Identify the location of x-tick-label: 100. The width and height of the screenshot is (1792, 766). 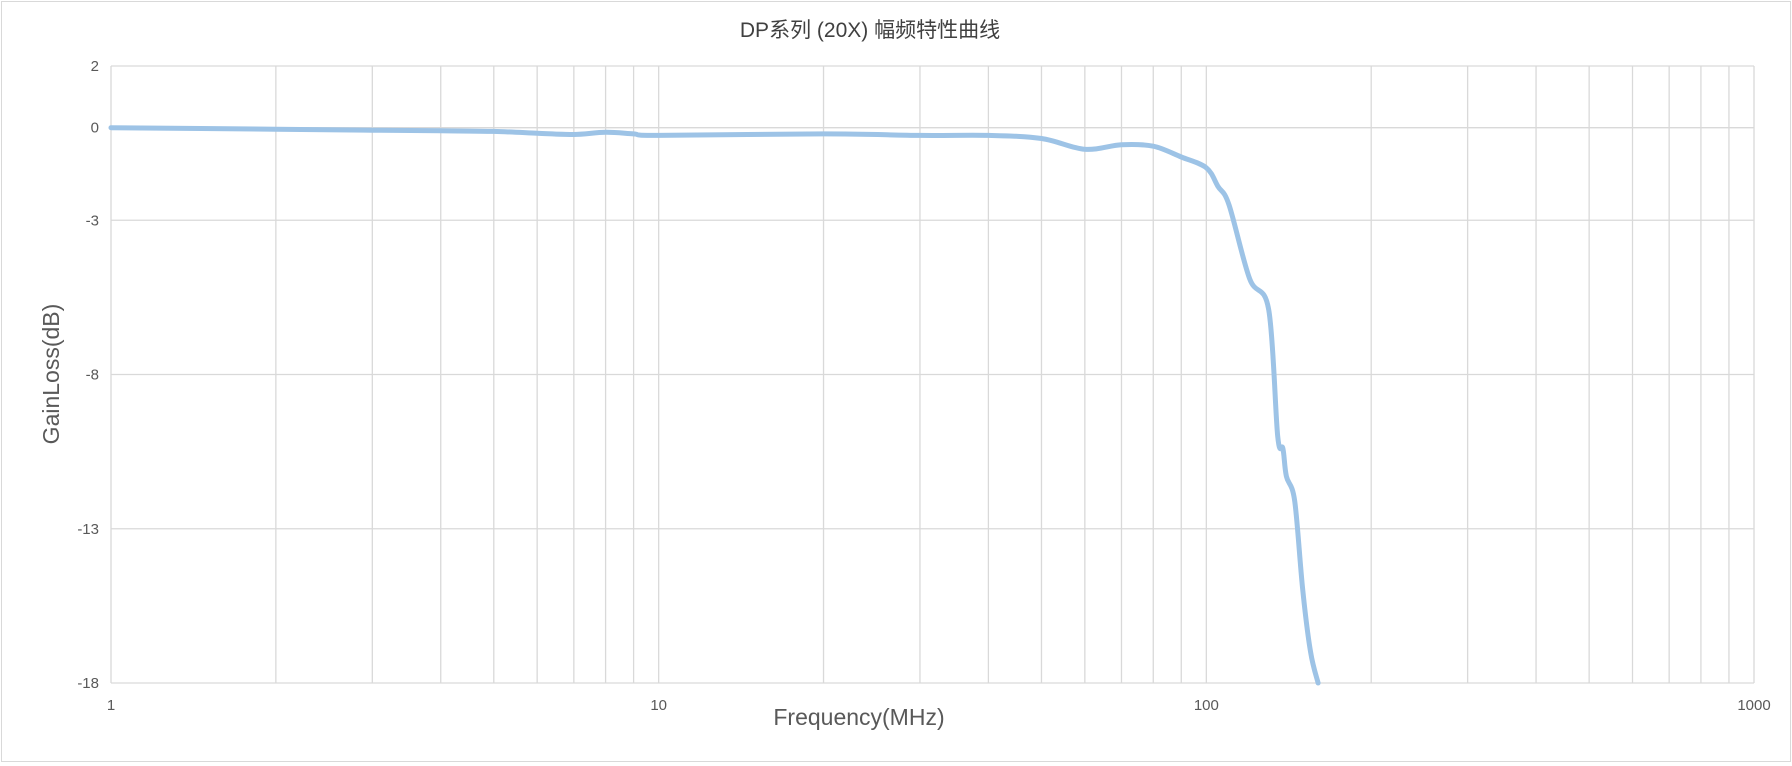
(1206, 705).